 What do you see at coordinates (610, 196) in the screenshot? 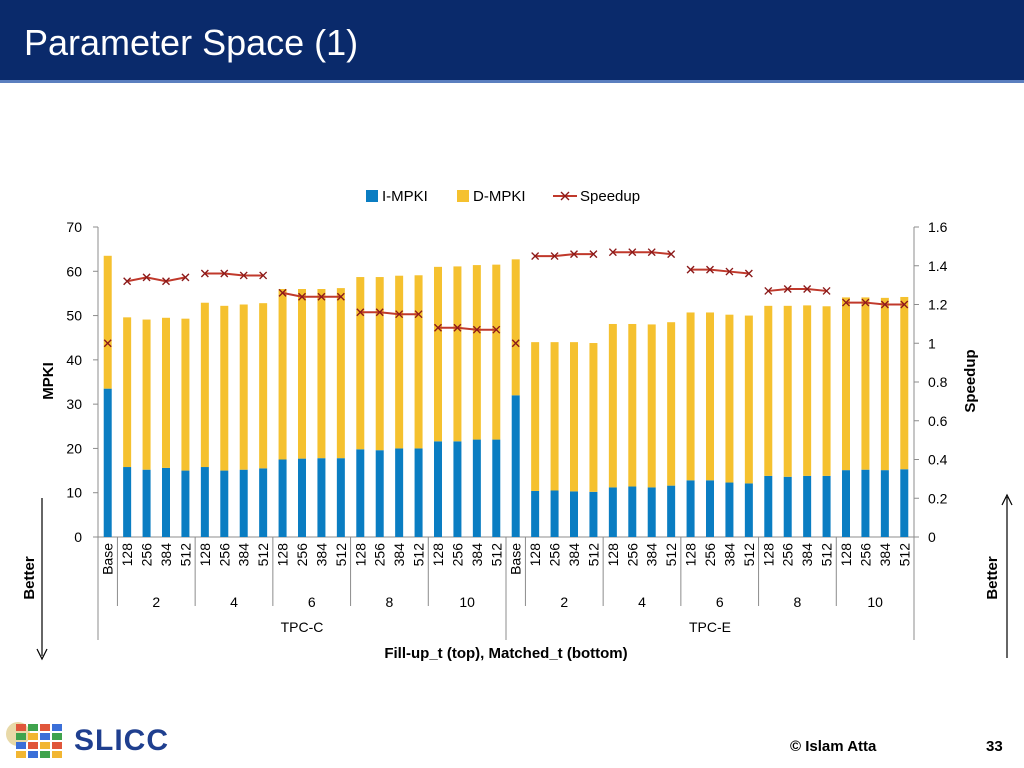
I see `legend-label: Speedup` at bounding box center [610, 196].